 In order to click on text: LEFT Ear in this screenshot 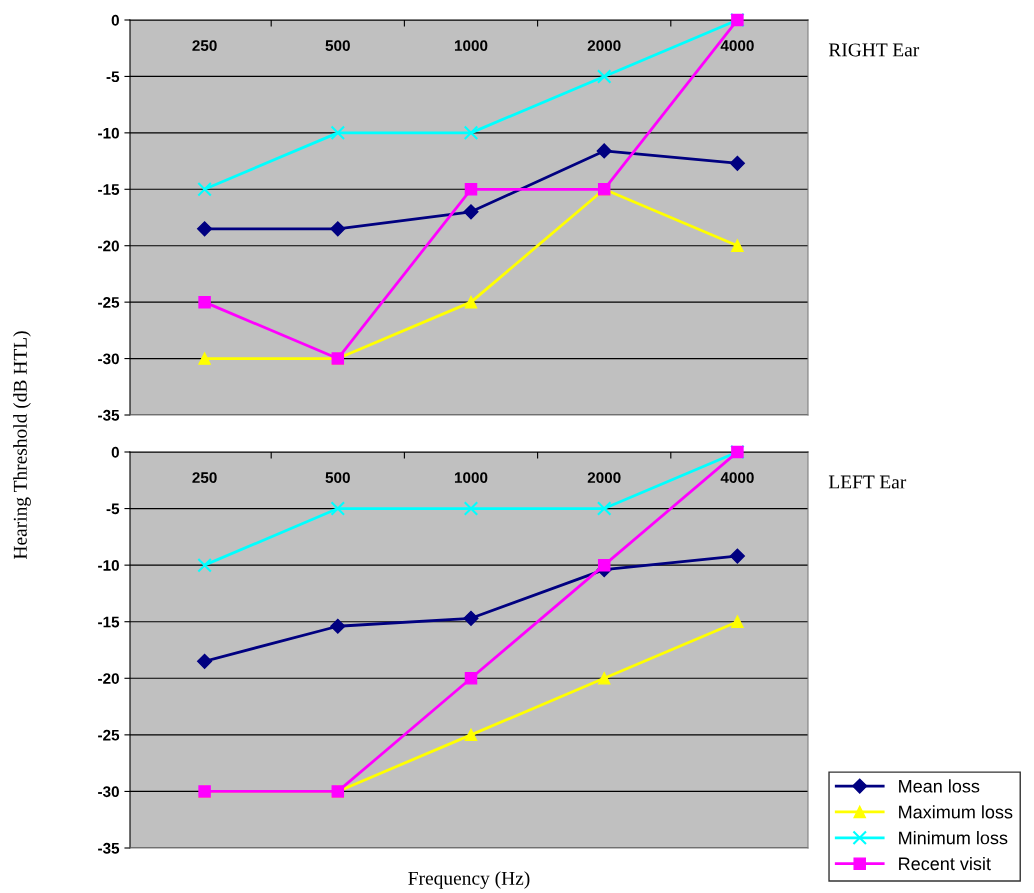, I will do `click(867, 482)`.